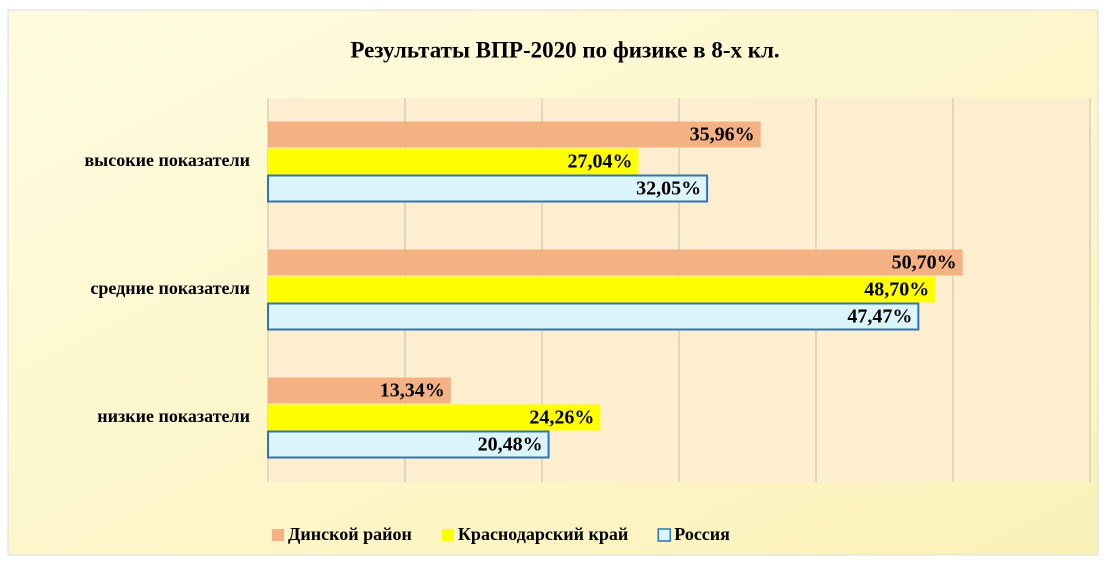  What do you see at coordinates (543, 534) in the screenshot?
I see `legend-label: Краснодарский край` at bounding box center [543, 534].